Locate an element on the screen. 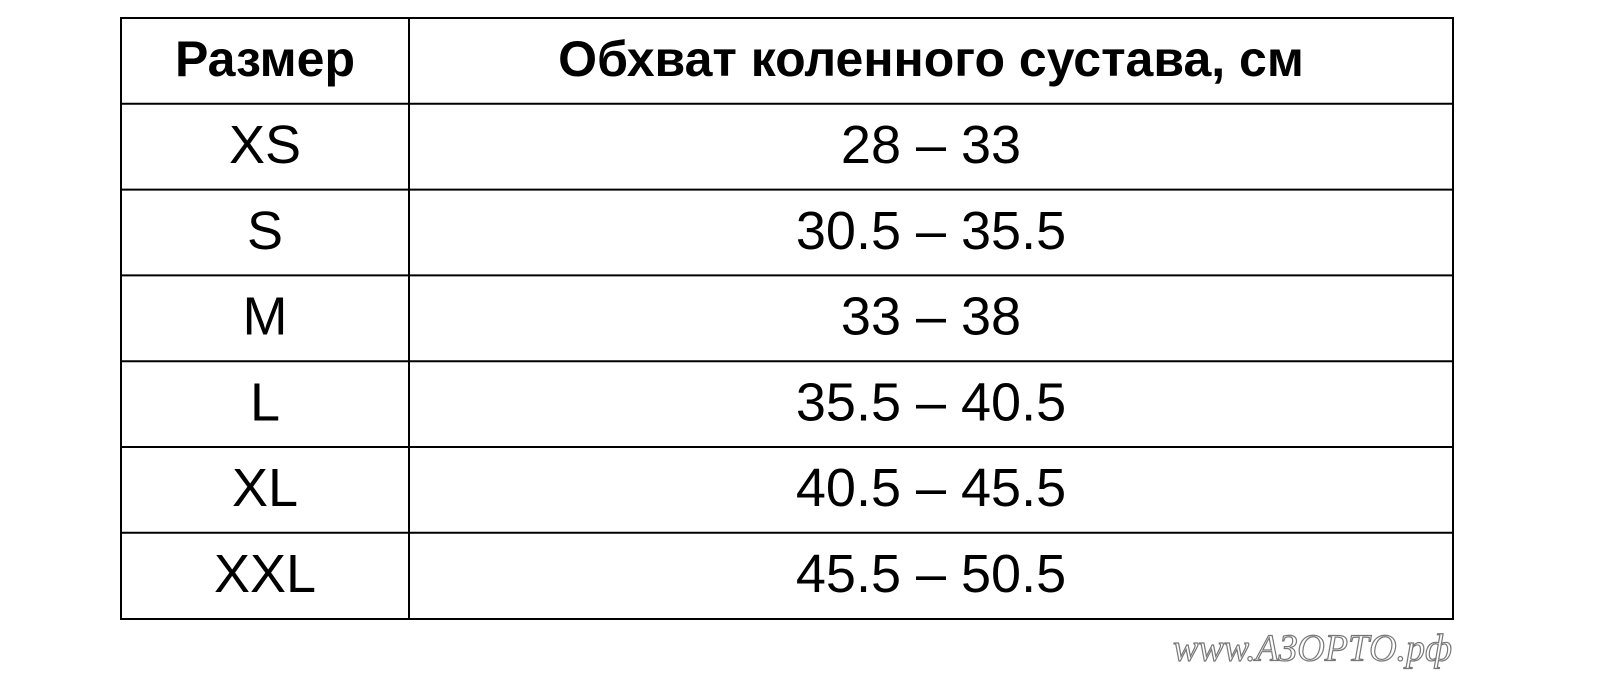 The width and height of the screenshot is (1600, 697). header-cell: Обхват коленного сустава, см is located at coordinates (931, 59).